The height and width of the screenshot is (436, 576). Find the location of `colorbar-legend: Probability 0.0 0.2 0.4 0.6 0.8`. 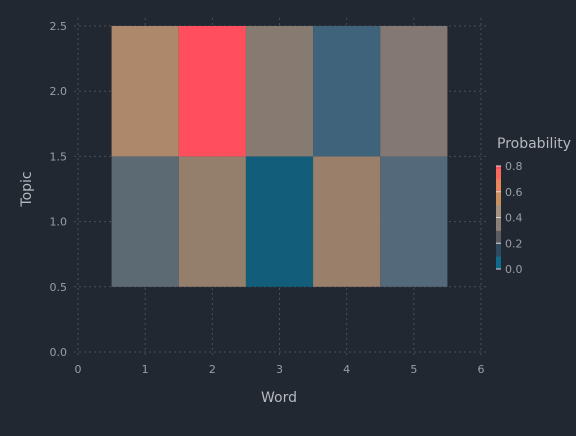

colorbar-legend: Probability 0.0 0.2 0.4 0.6 0.8 is located at coordinates (533, 206).